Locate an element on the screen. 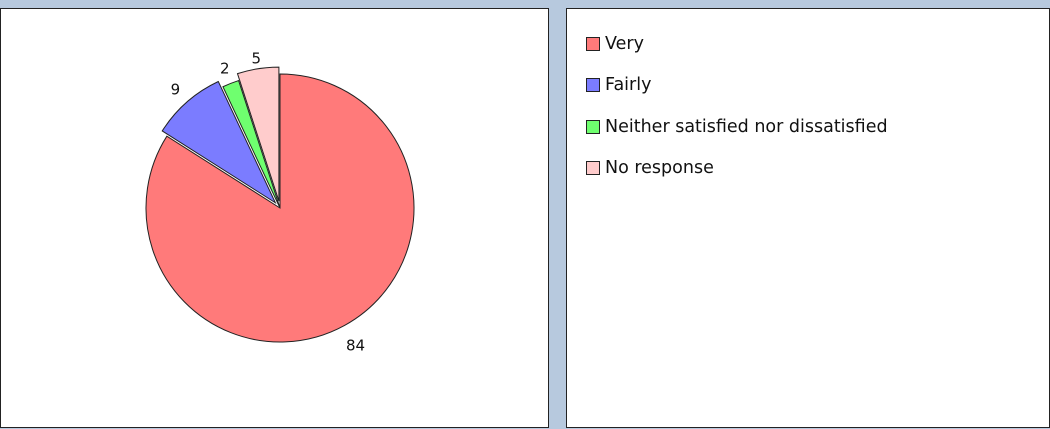 The height and width of the screenshot is (429, 1050). legend-item-no-response: No response is located at coordinates (737, 168).